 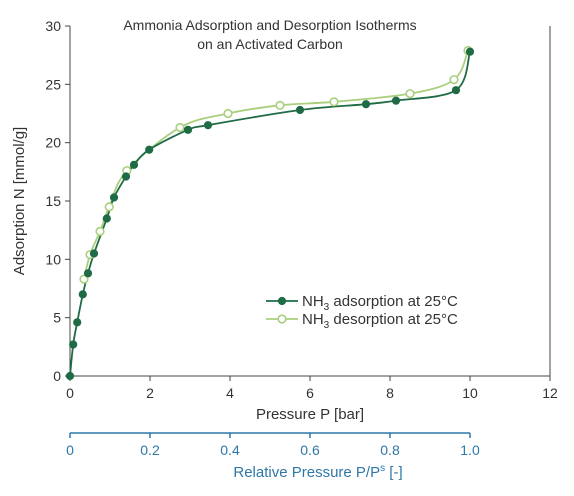 What do you see at coordinates (53, 259) in the screenshot?
I see `y-tick-label: 10` at bounding box center [53, 259].